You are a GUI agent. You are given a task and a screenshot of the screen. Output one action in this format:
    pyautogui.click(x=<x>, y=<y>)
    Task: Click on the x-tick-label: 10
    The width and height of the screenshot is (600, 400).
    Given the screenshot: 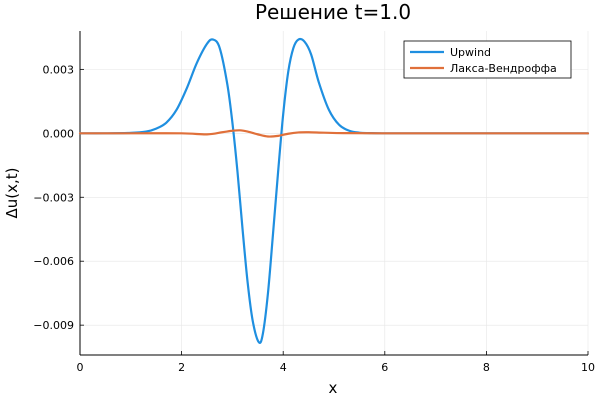 What is the action you would take?
    pyautogui.click(x=588, y=367)
    